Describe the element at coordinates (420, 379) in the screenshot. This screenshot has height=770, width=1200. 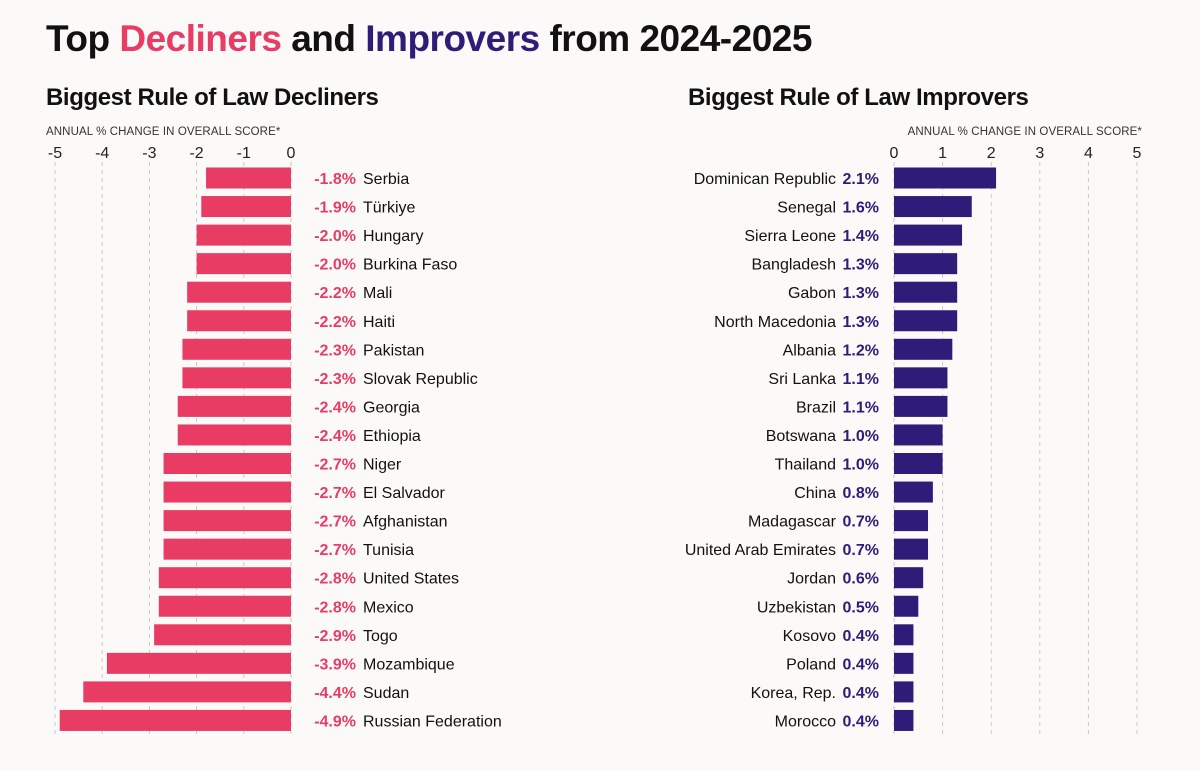
I see `decliners-country-label: Slovak Republic` at that location.